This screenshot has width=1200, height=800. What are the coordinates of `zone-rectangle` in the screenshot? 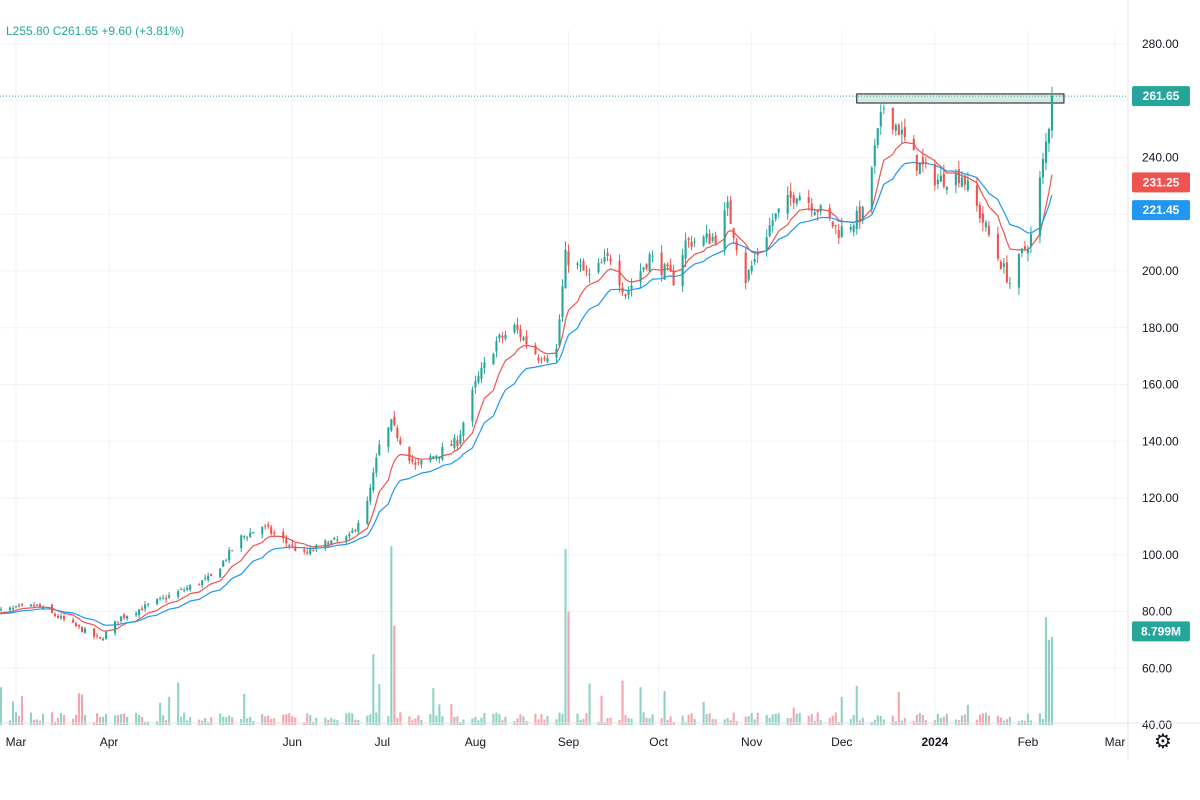 It's located at (960, 98).